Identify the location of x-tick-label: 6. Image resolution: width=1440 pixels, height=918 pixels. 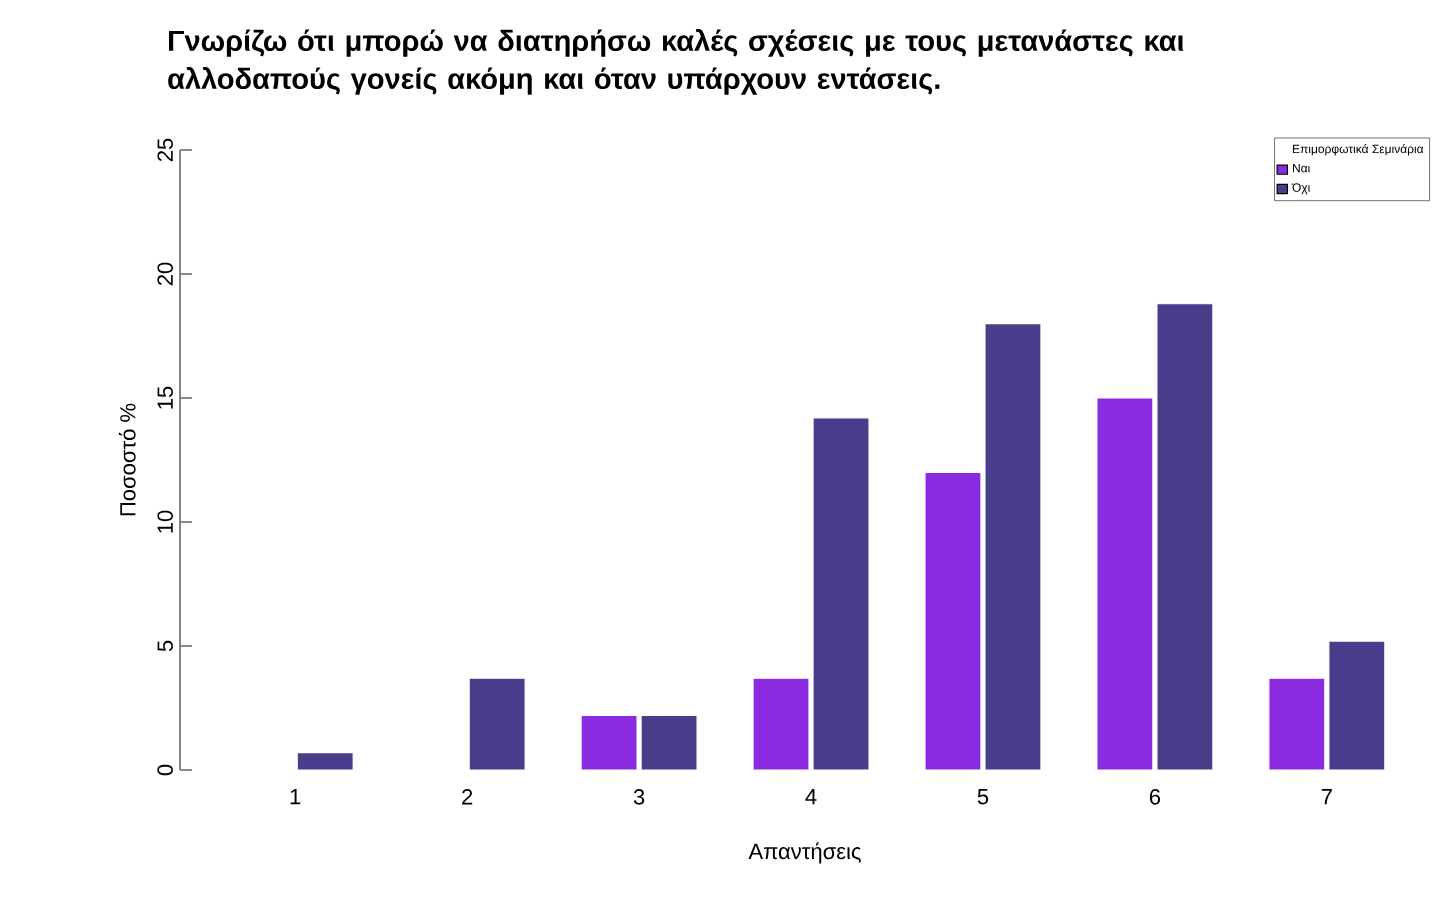
(1155, 797).